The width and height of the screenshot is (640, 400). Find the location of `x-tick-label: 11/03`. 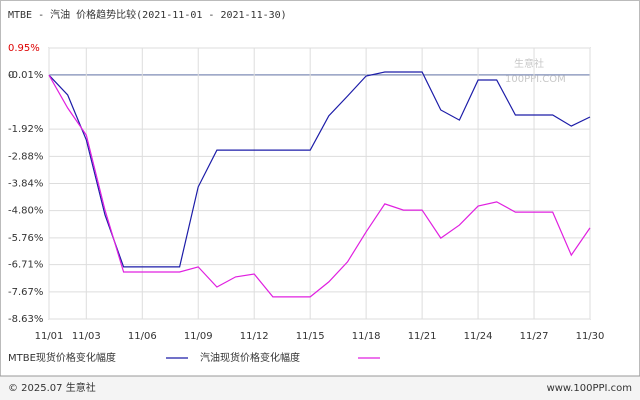

x-tick-label: 11/03 is located at coordinates (86, 336).